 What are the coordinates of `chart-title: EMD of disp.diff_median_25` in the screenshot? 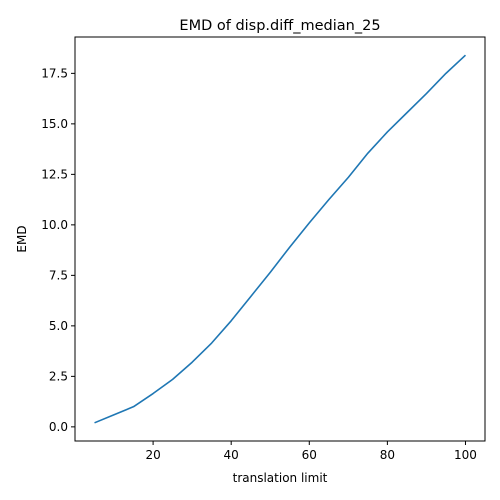 It's located at (279, 26).